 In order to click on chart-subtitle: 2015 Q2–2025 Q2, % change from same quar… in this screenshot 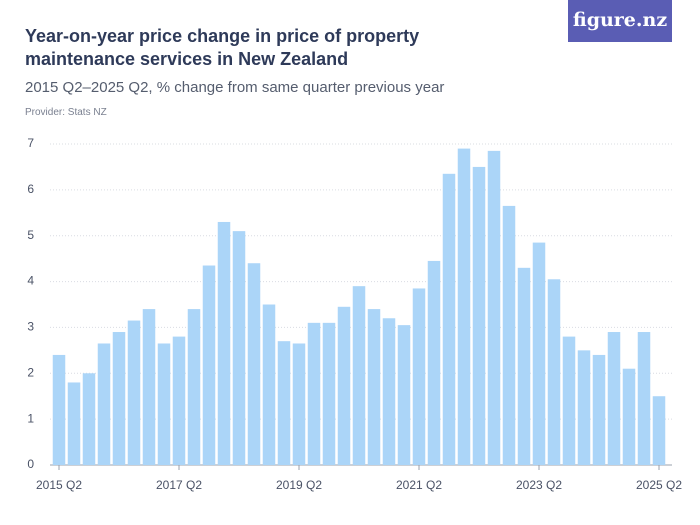, I will do `click(235, 87)`.